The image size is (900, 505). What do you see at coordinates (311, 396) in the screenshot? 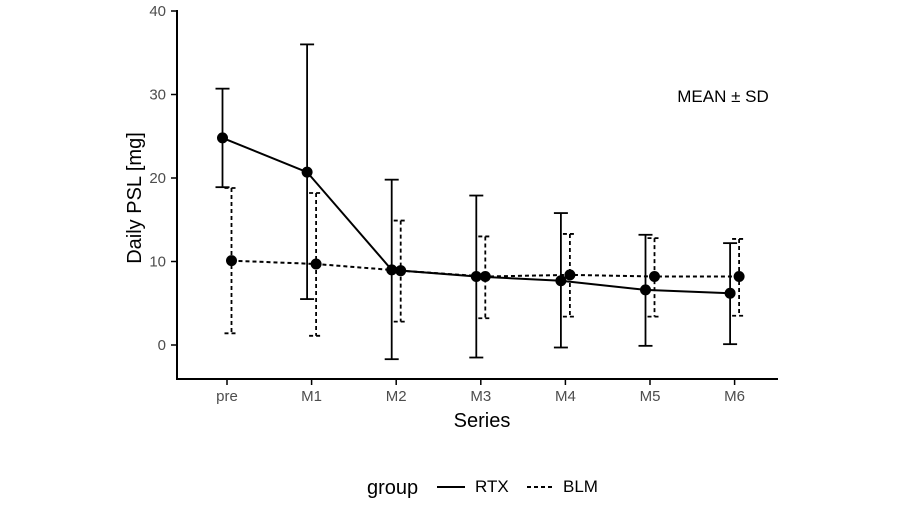
I see `x-tick-label: M1` at bounding box center [311, 396].